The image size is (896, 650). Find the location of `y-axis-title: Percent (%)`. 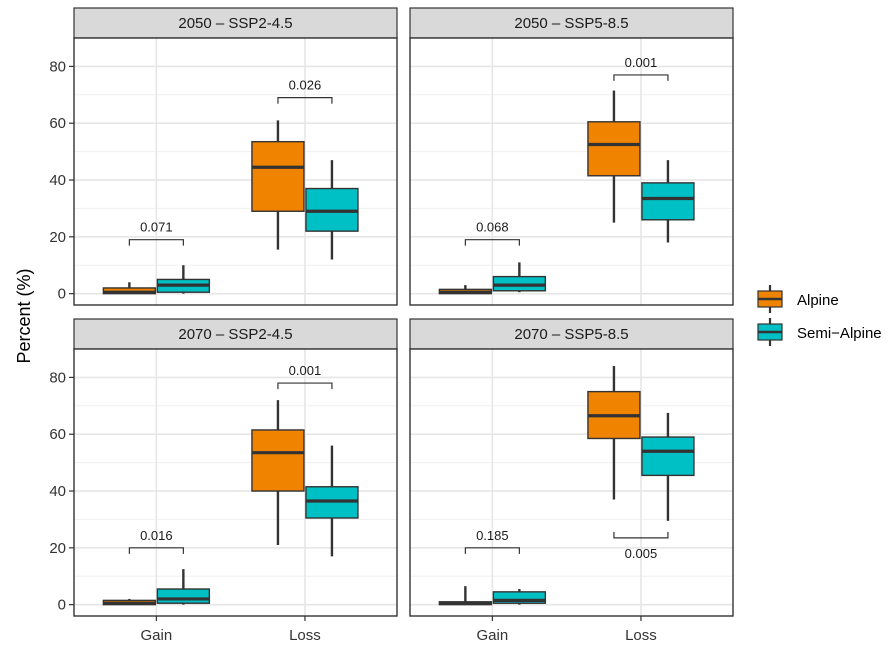

y-axis-title: Percent (%) is located at coordinates (24, 315).